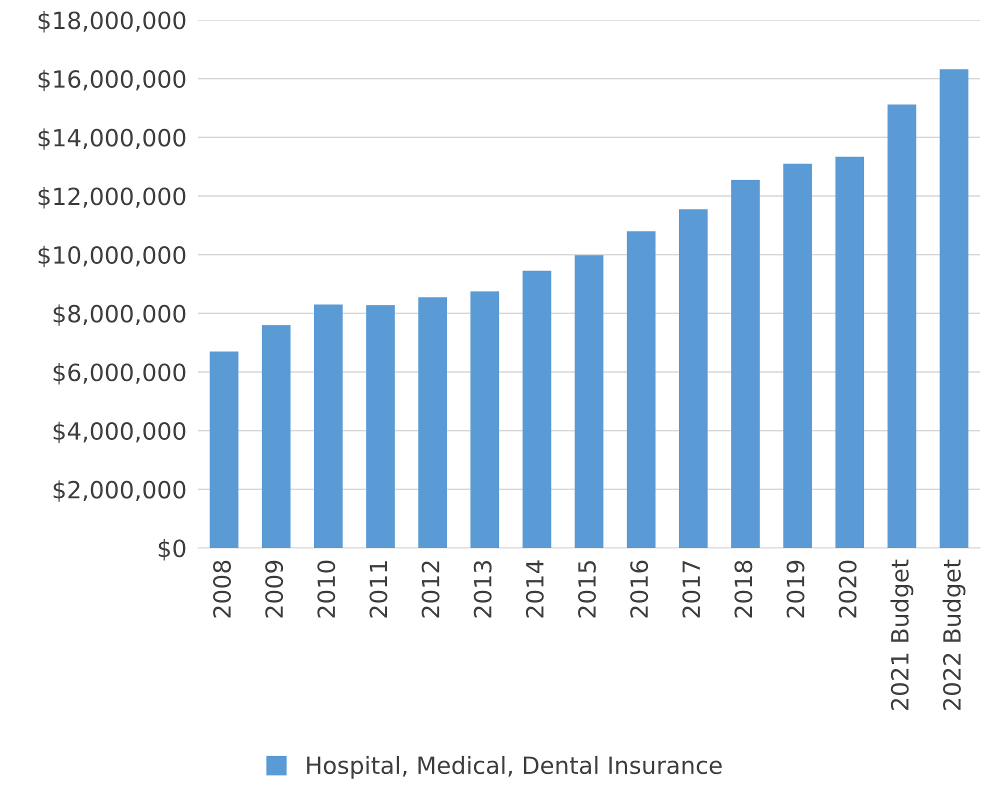 This screenshot has height=800, width=990. Describe the element at coordinates (378, 589) in the screenshot. I see `x-tick-label: 2011` at that location.